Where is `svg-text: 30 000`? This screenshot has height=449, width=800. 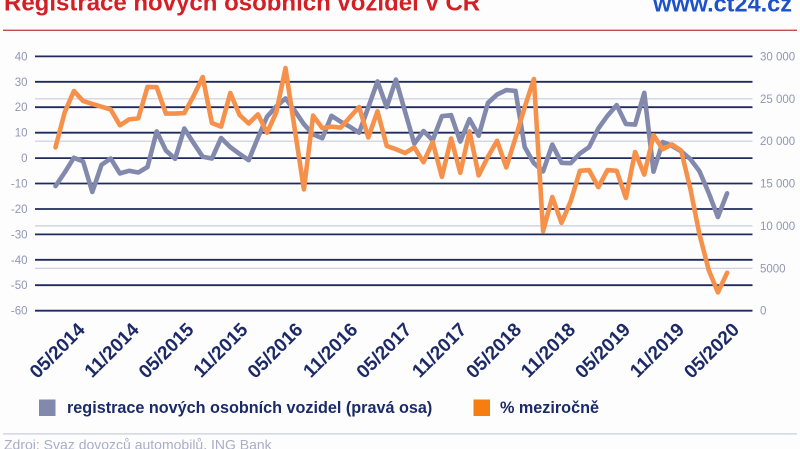 svg-text: 30 000 is located at coordinates (777, 57).